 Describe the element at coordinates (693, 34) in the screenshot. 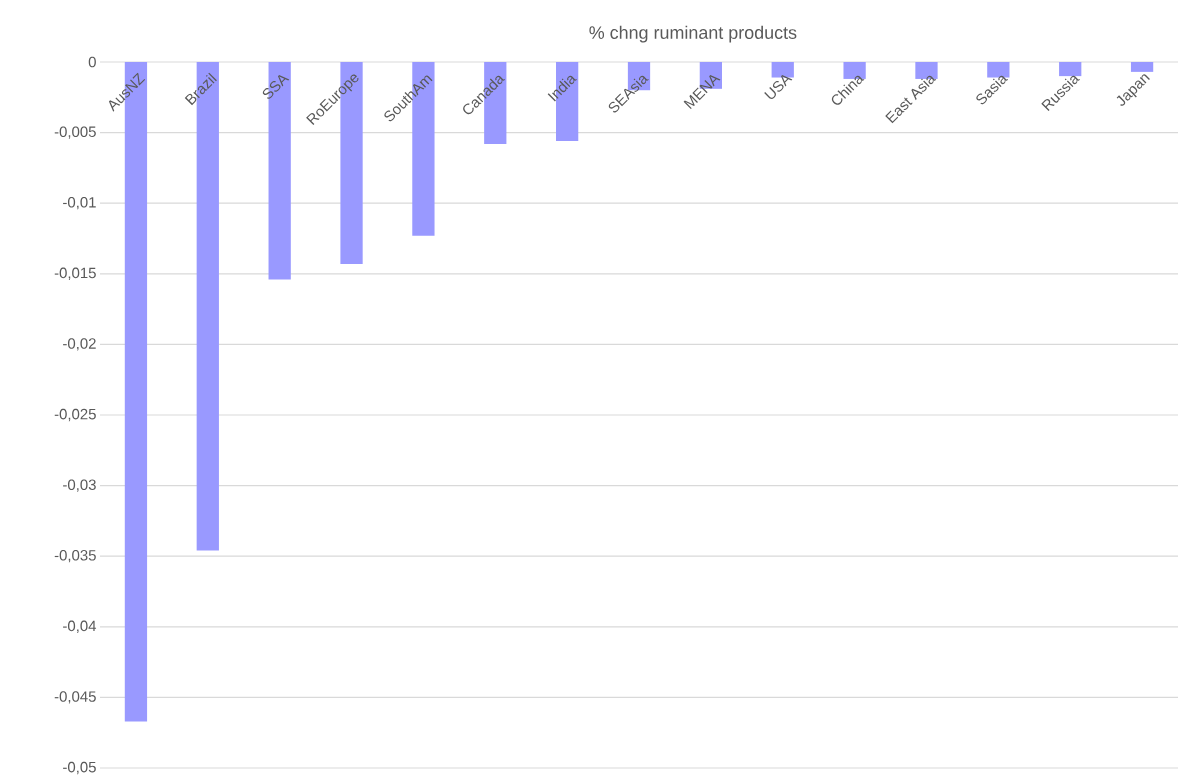

I see `chart-title: % chng ruminant products` at that location.